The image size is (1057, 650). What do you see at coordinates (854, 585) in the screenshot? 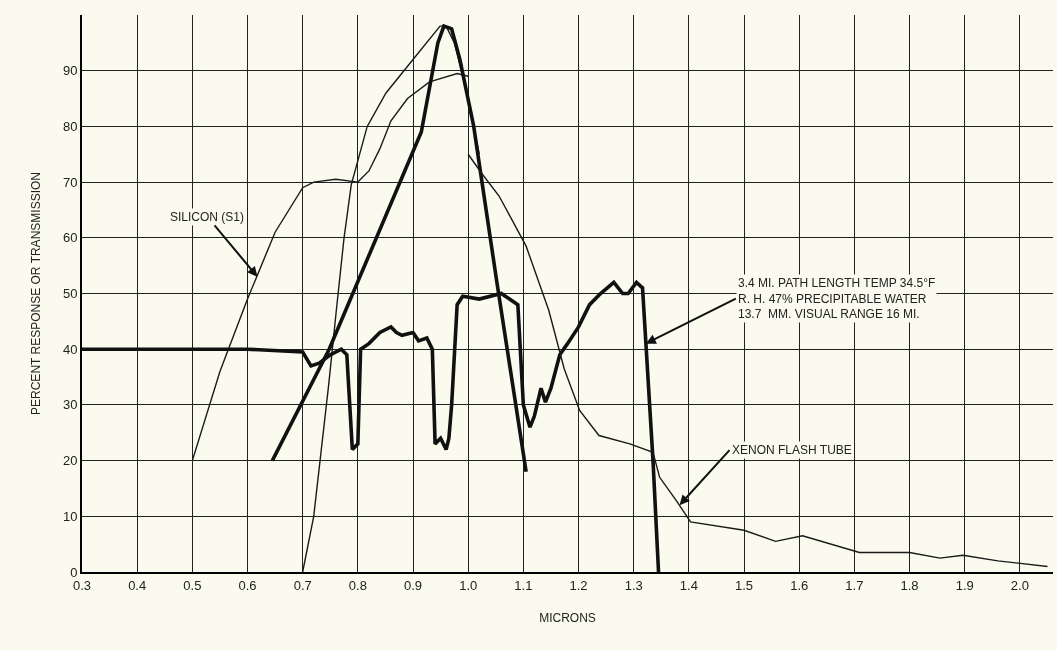
I see `x-tick-label: 1.7` at bounding box center [854, 585].